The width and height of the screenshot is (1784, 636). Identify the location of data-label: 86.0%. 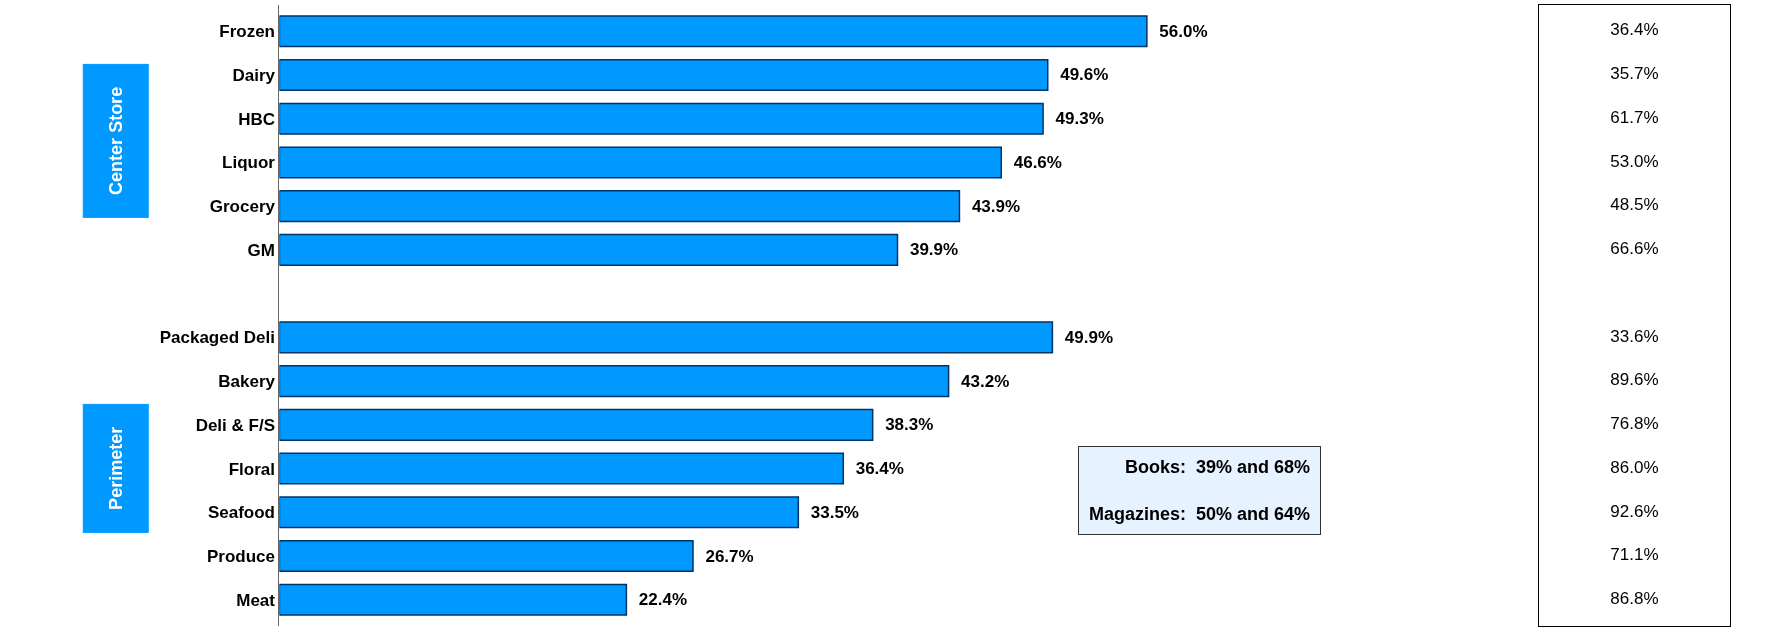
(1634, 467).